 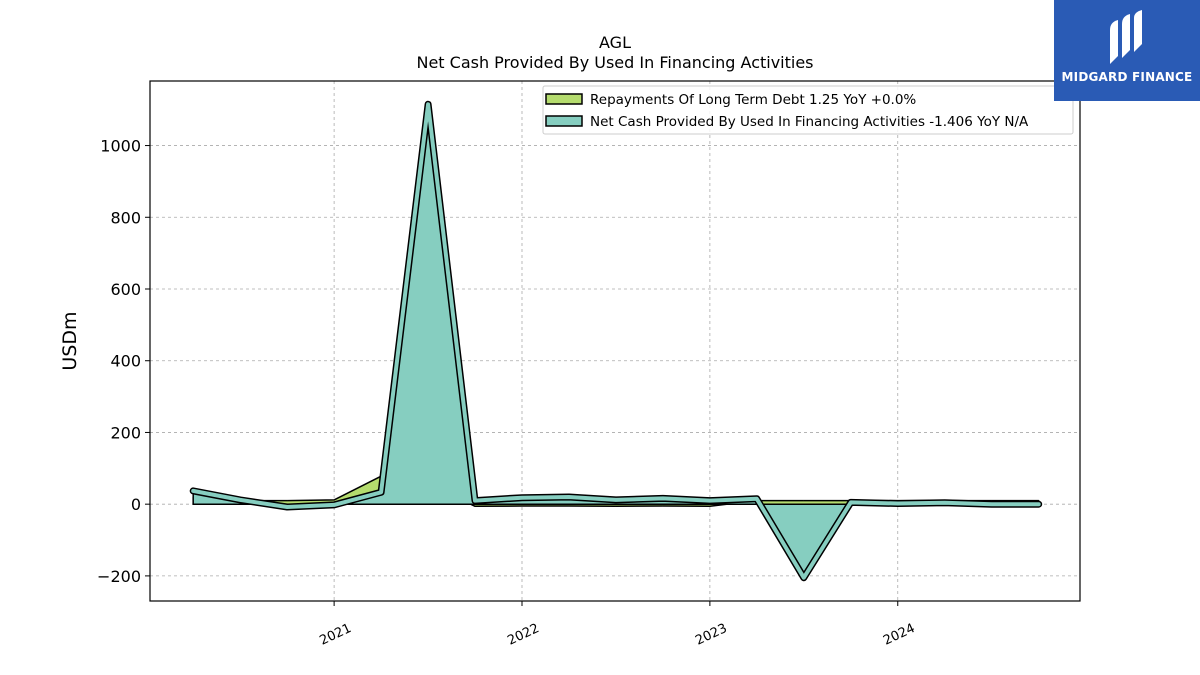 I want to click on legend-swatch-repayments, so click(x=564, y=99).